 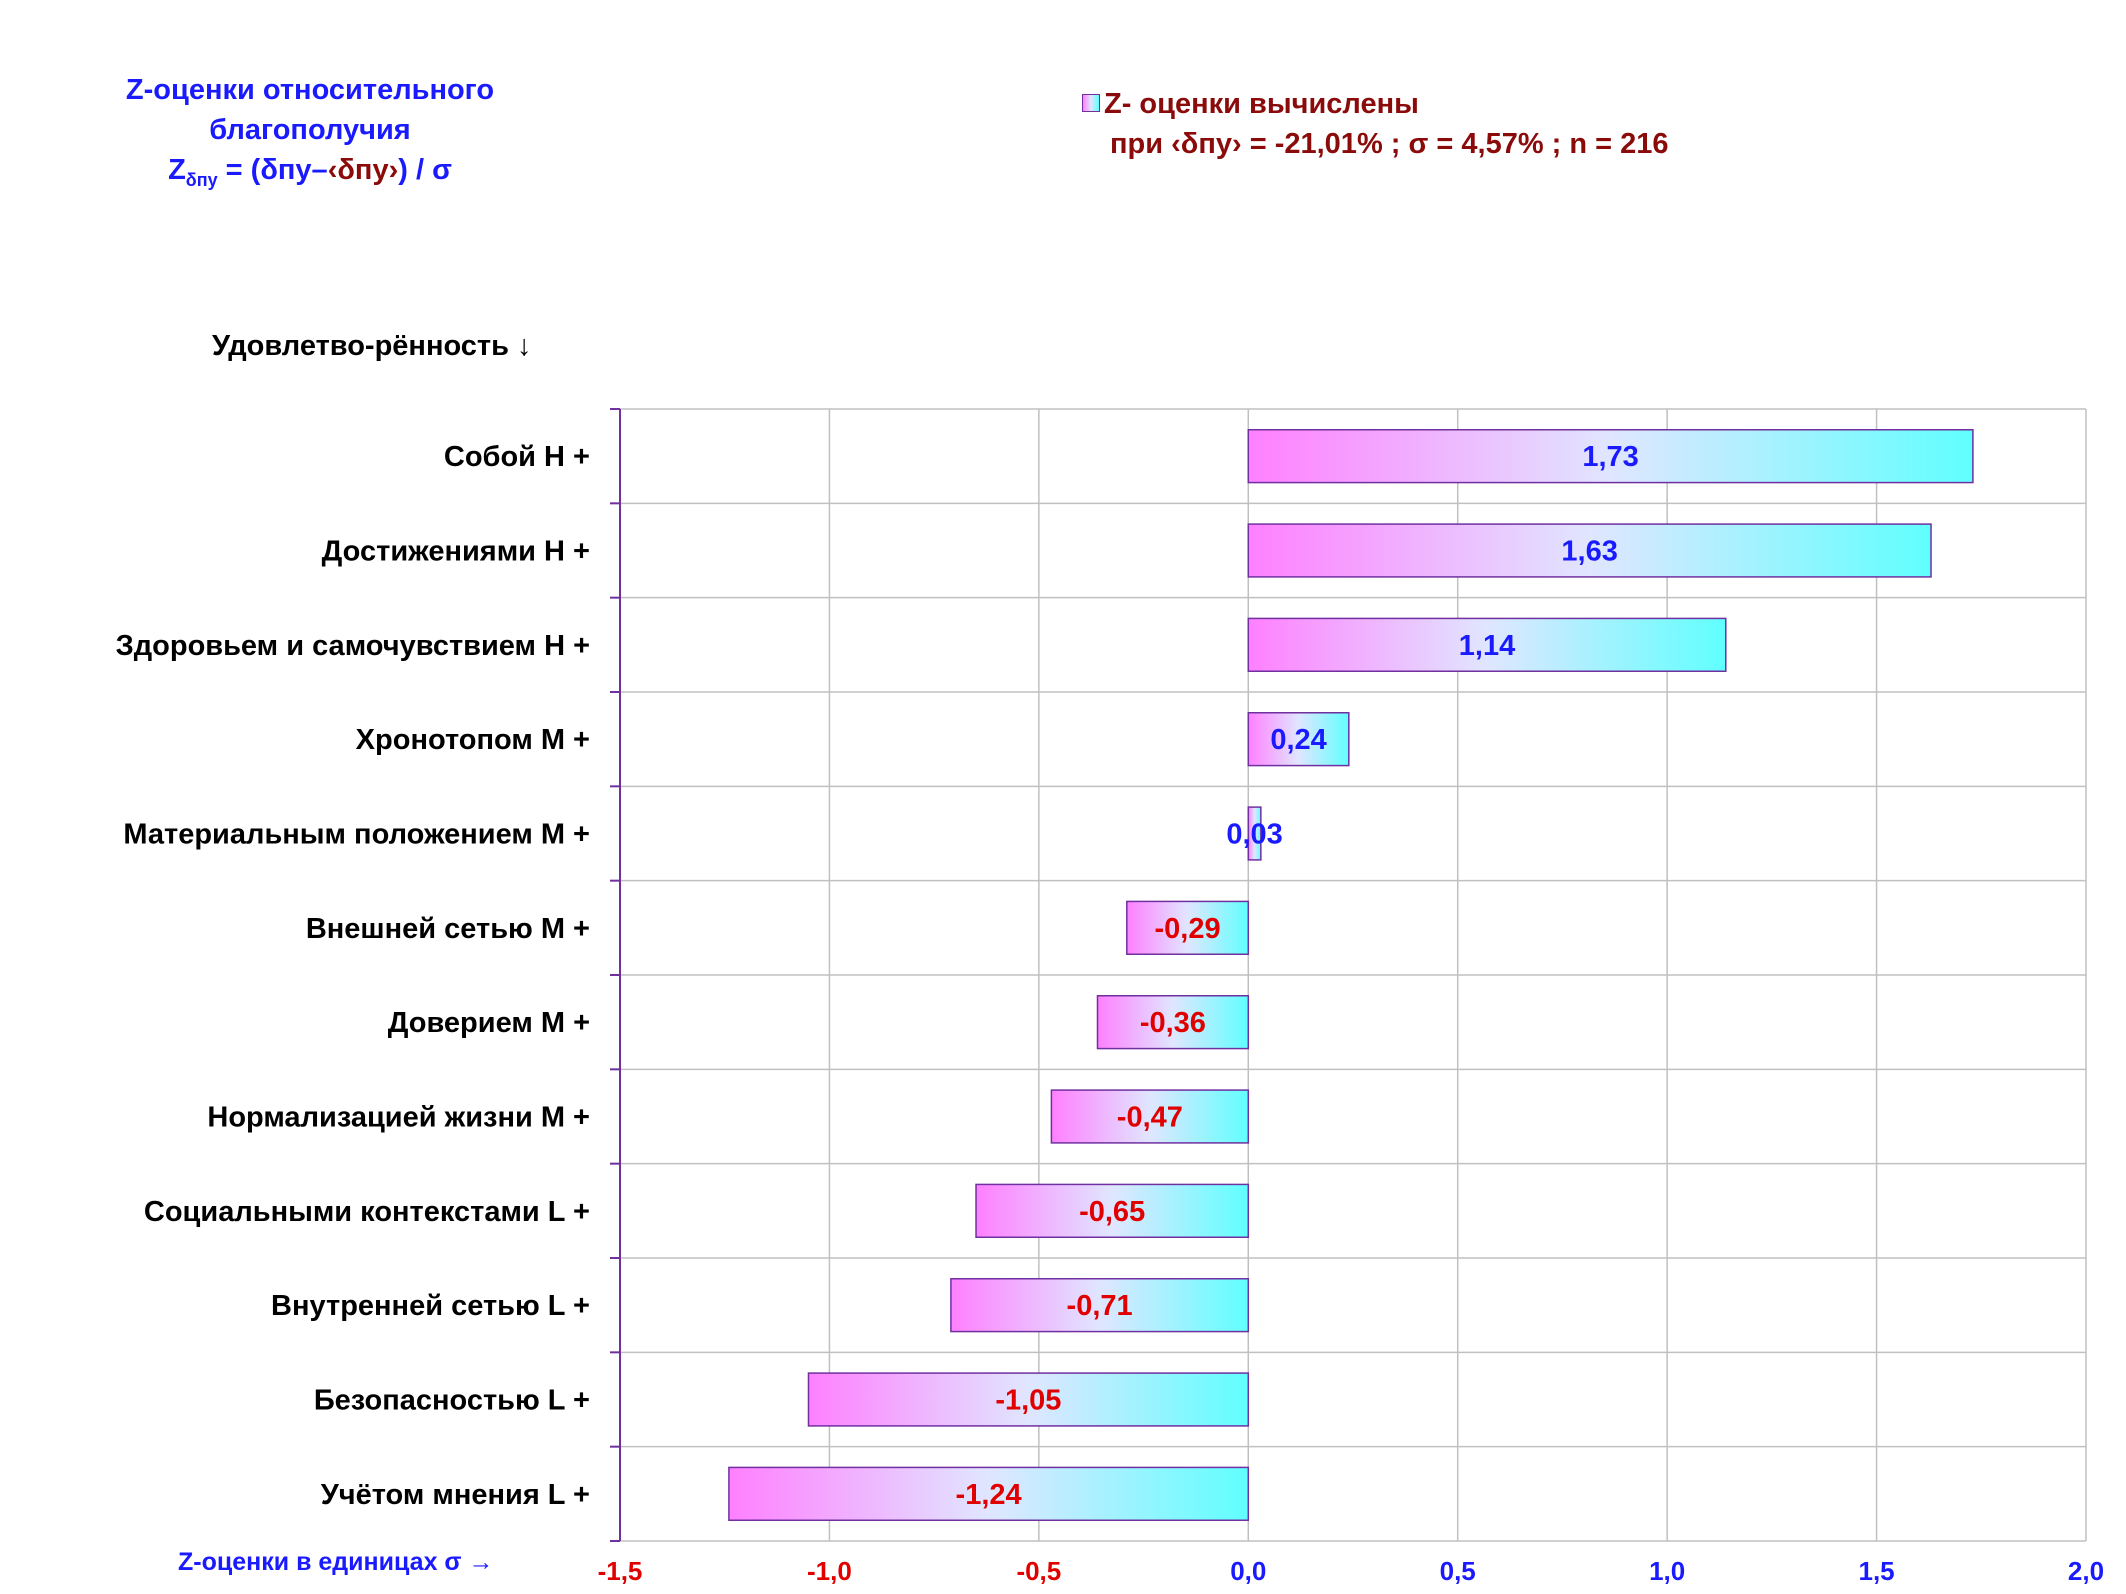 I want to click on formula-subscript: δпу, so click(x=201, y=180).